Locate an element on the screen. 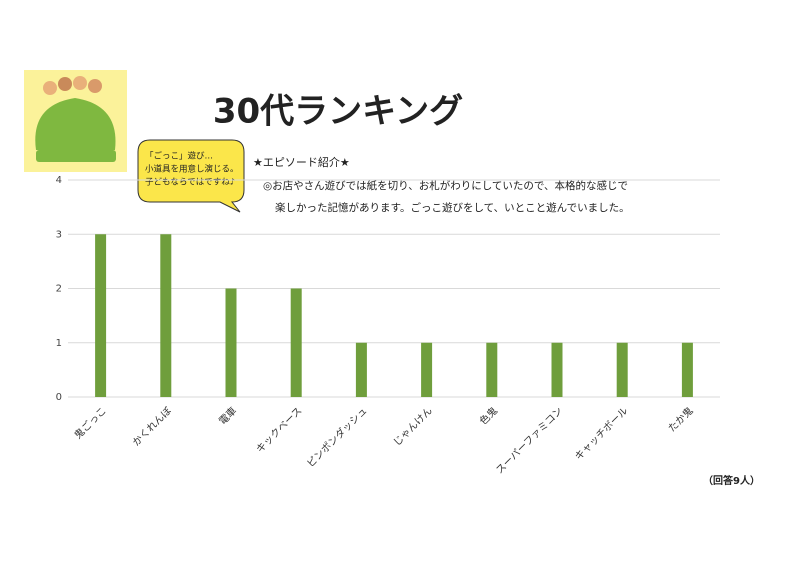  episode-line: 楽しかった記憶があります。ごっこ遊びをして、いとこと遊んでいました。 is located at coordinates (452, 207).